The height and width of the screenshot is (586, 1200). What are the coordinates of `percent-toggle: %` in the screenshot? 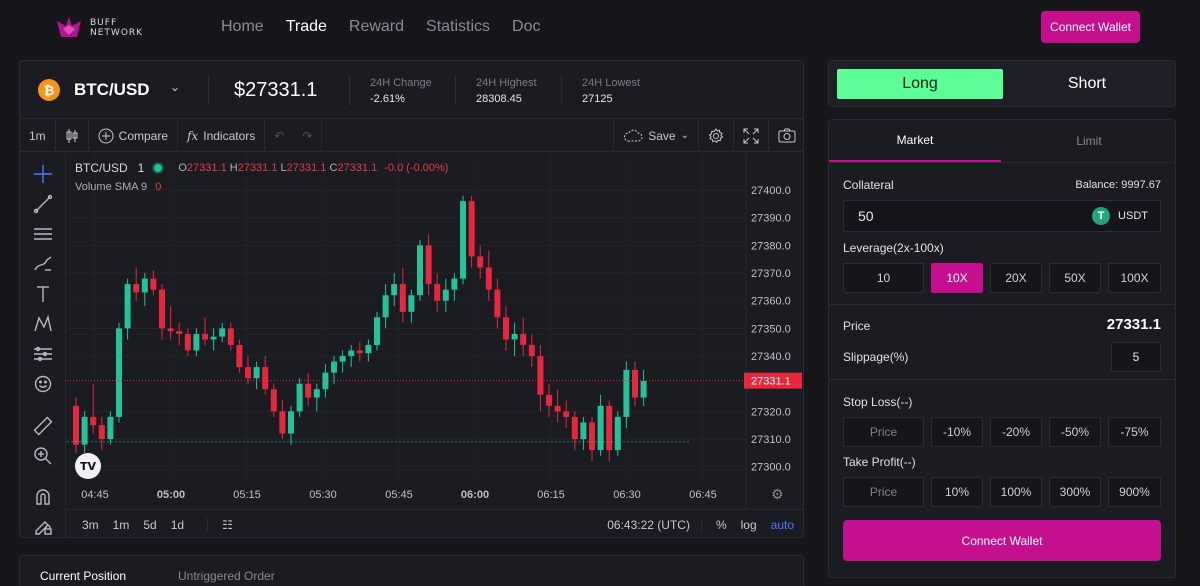 It's located at (717, 524).